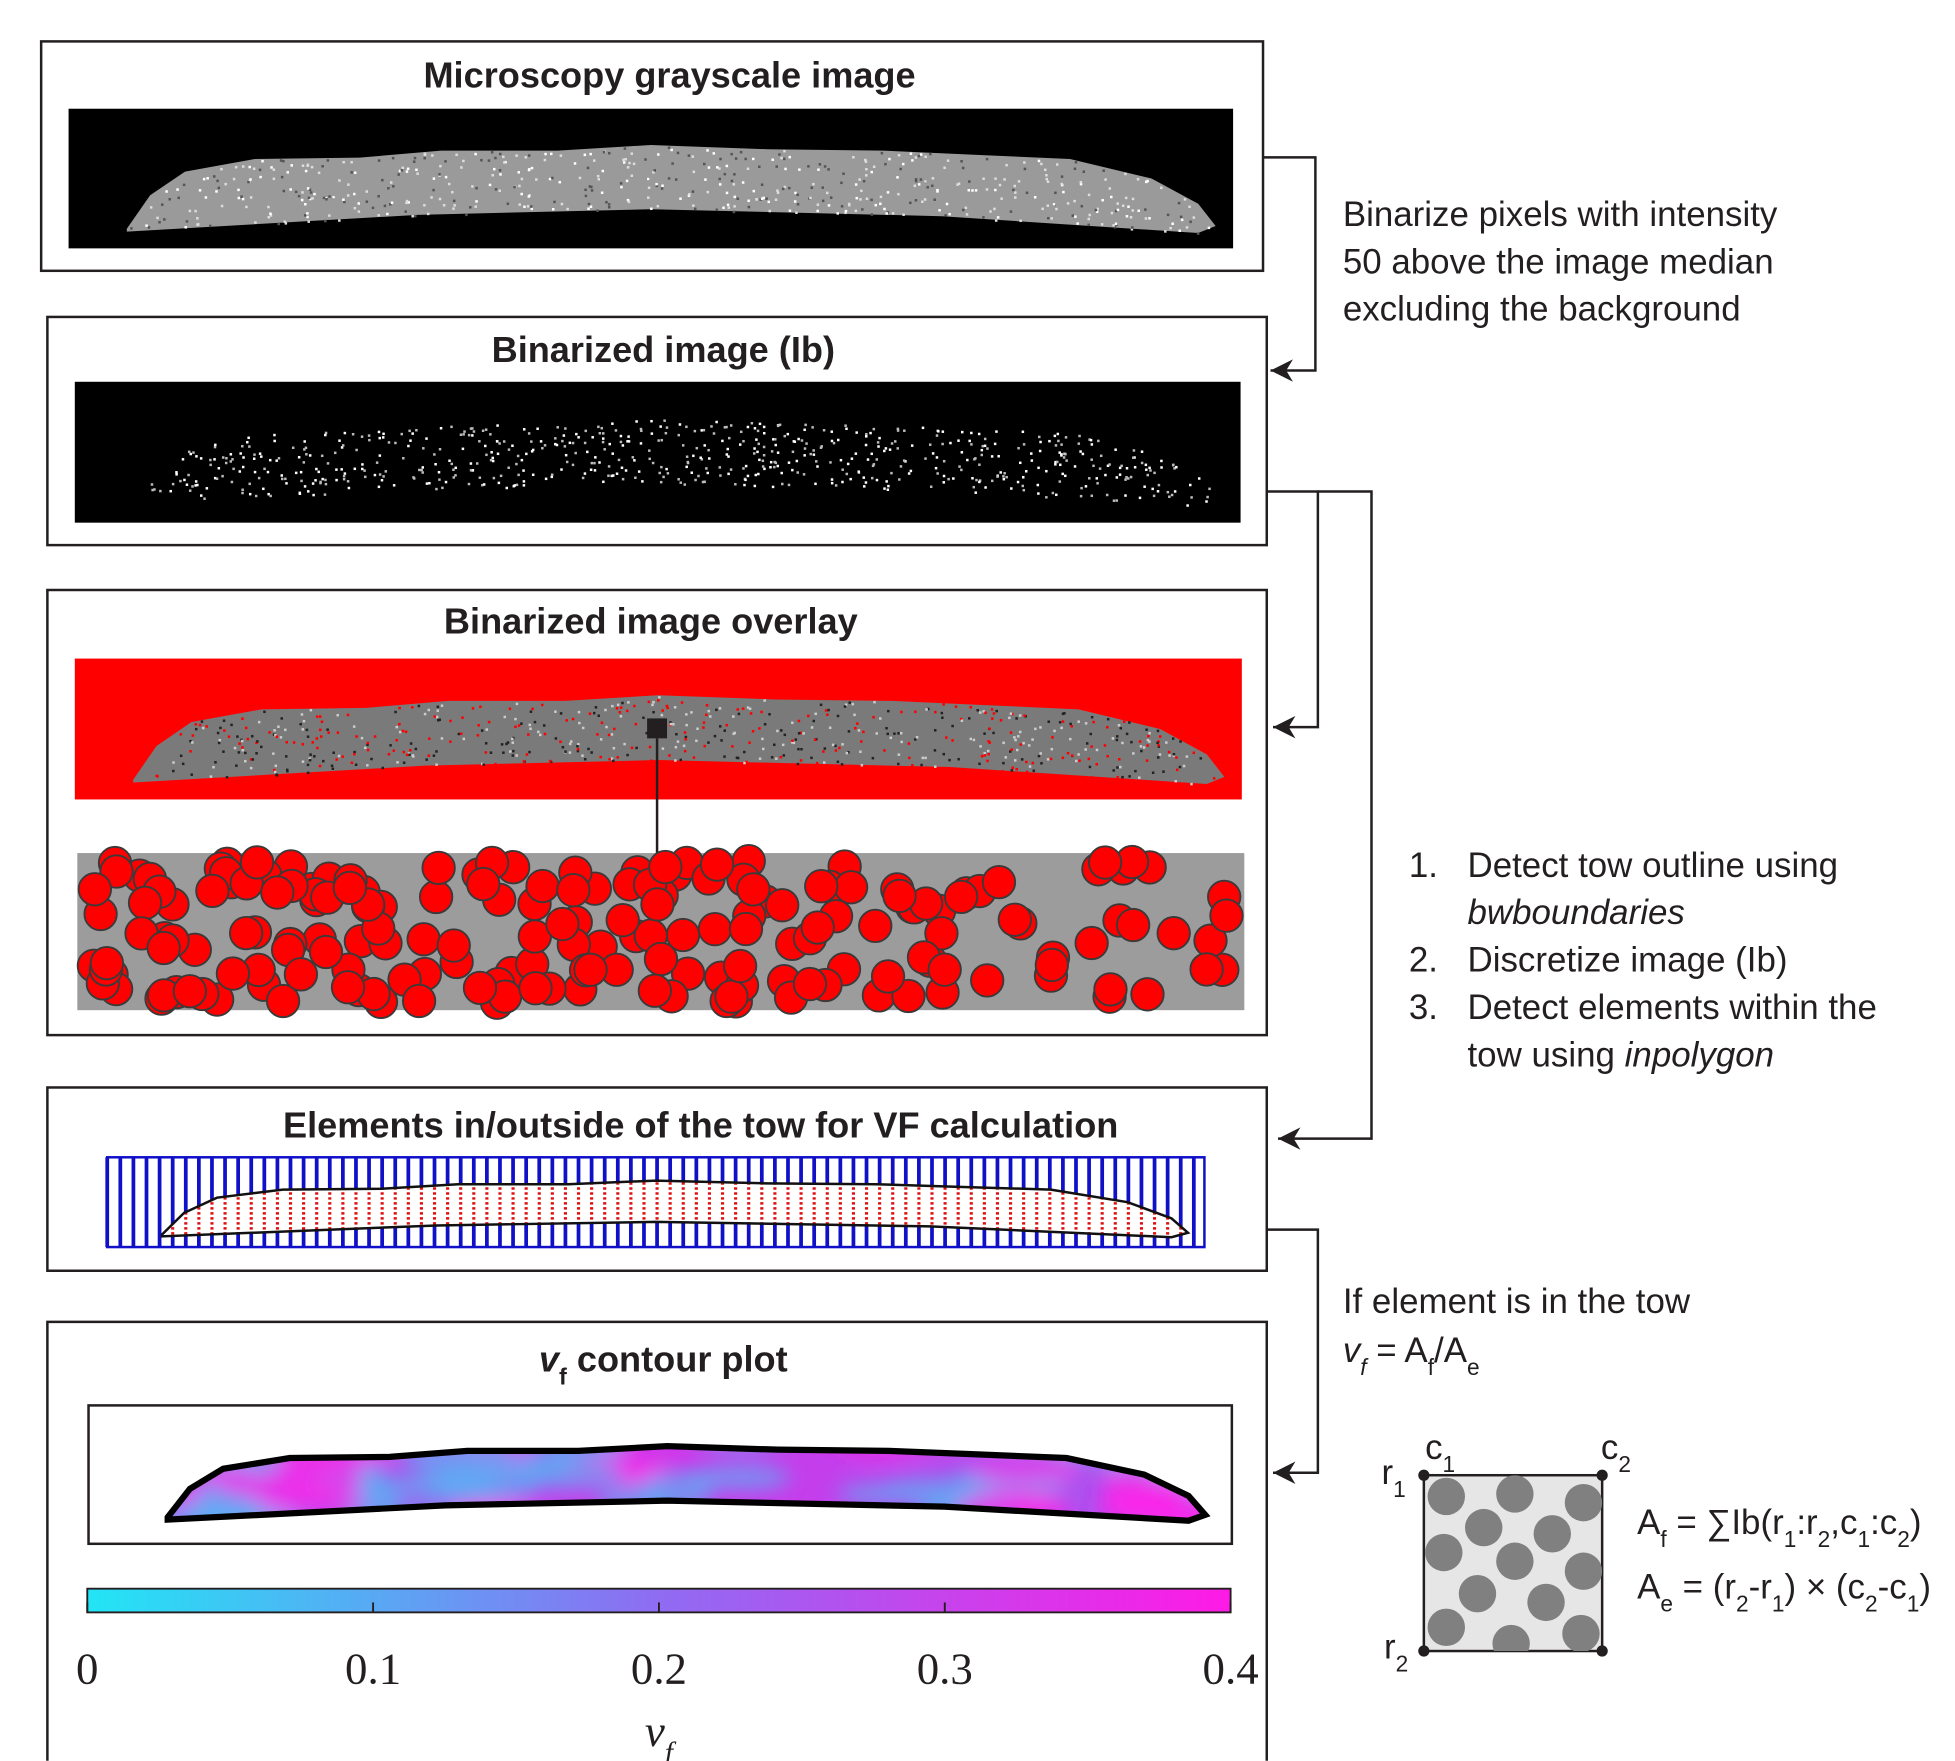 This screenshot has height=1761, width=1955. Describe the element at coordinates (550, 1359) in the screenshot. I see `text-part: v` at that location.